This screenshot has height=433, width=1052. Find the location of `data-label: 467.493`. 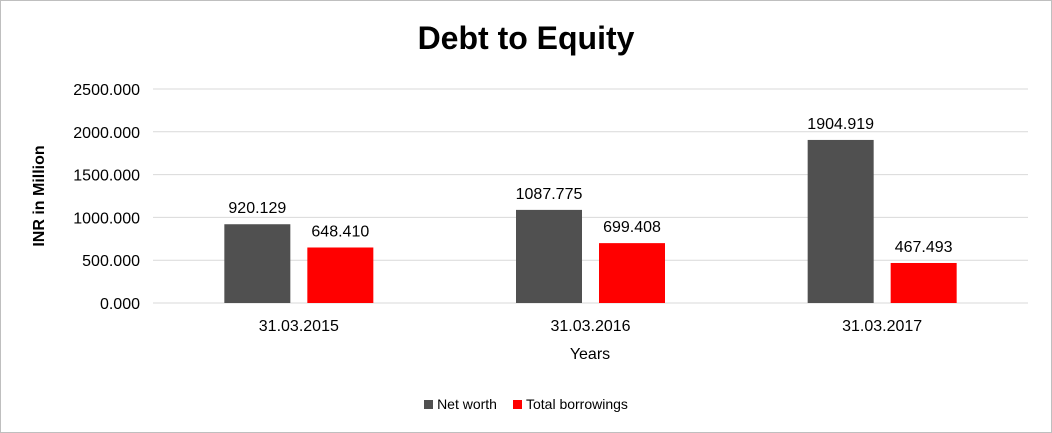

data-label: 467.493 is located at coordinates (924, 247).